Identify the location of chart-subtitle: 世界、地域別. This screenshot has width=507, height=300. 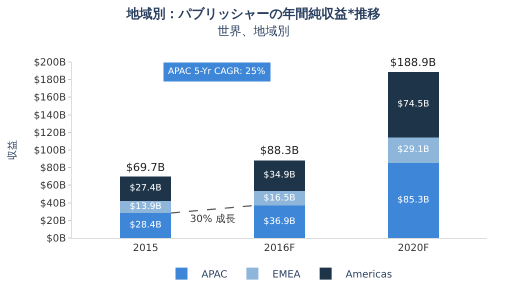
(254, 31).